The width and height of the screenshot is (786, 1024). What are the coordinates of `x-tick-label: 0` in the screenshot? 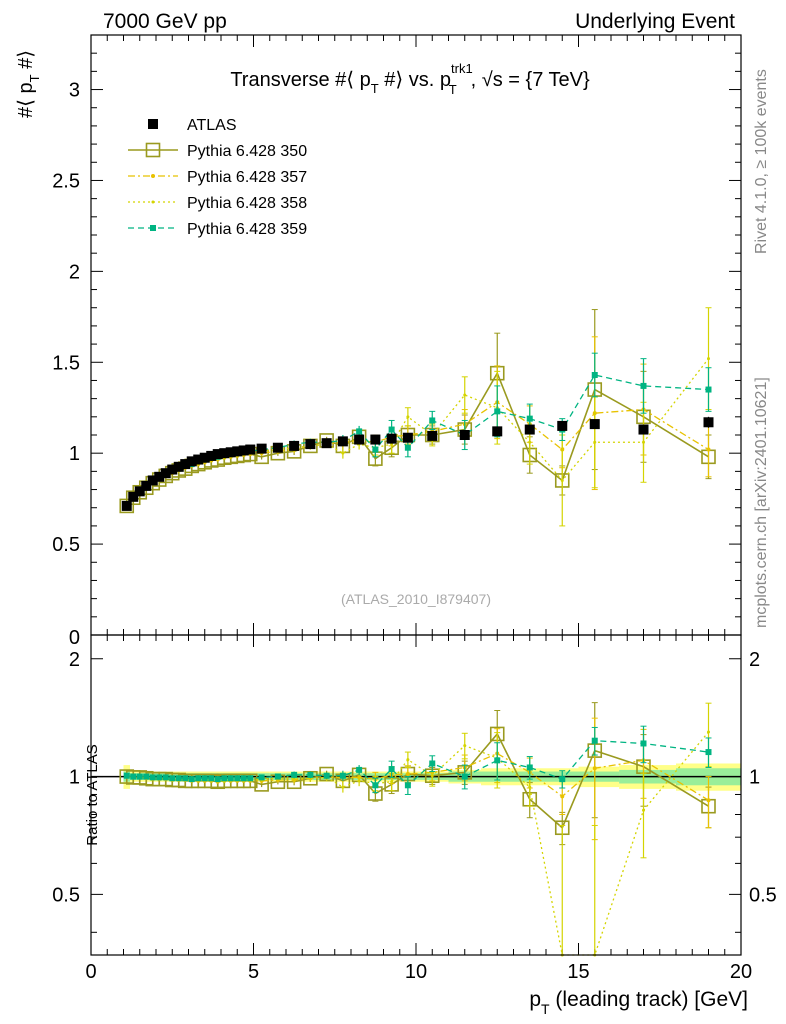 It's located at (90, 972).